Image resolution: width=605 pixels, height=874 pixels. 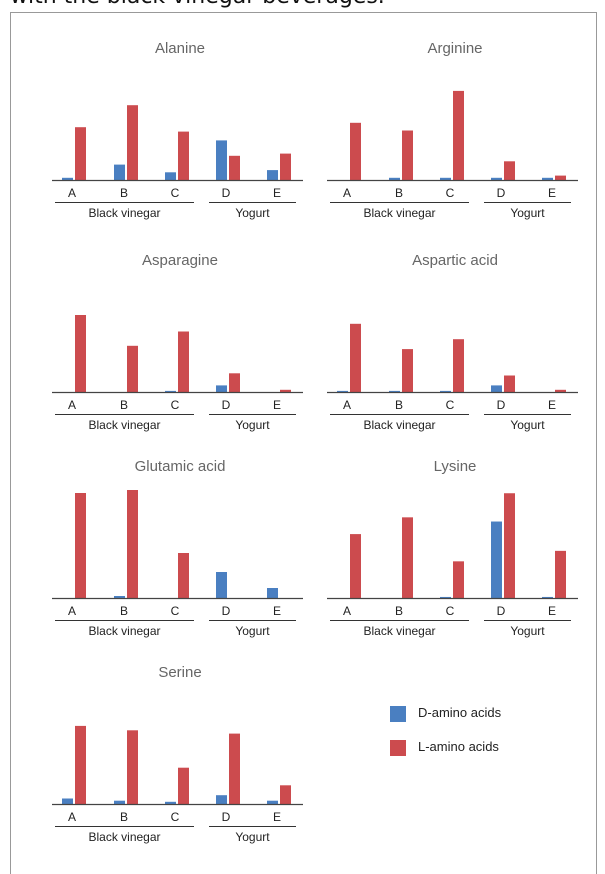 I want to click on chart-title: Asparagine, so click(x=180, y=260).